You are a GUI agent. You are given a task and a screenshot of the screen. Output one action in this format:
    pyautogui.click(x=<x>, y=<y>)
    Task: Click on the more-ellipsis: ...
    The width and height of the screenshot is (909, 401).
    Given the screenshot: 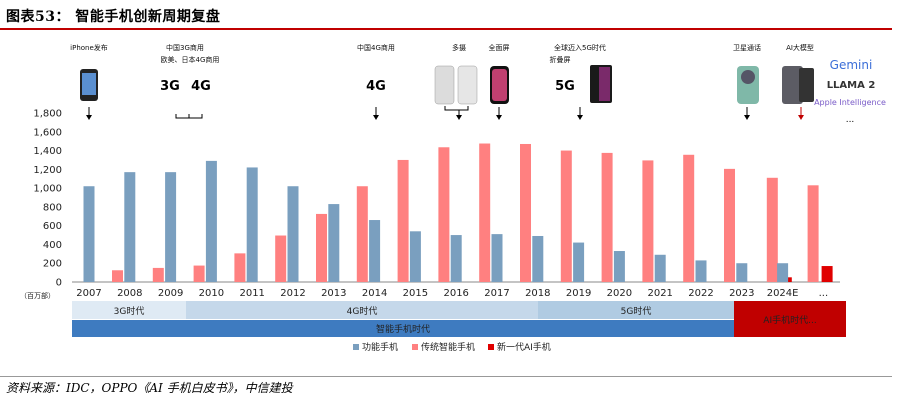 What is the action you would take?
    pyautogui.click(x=850, y=120)
    